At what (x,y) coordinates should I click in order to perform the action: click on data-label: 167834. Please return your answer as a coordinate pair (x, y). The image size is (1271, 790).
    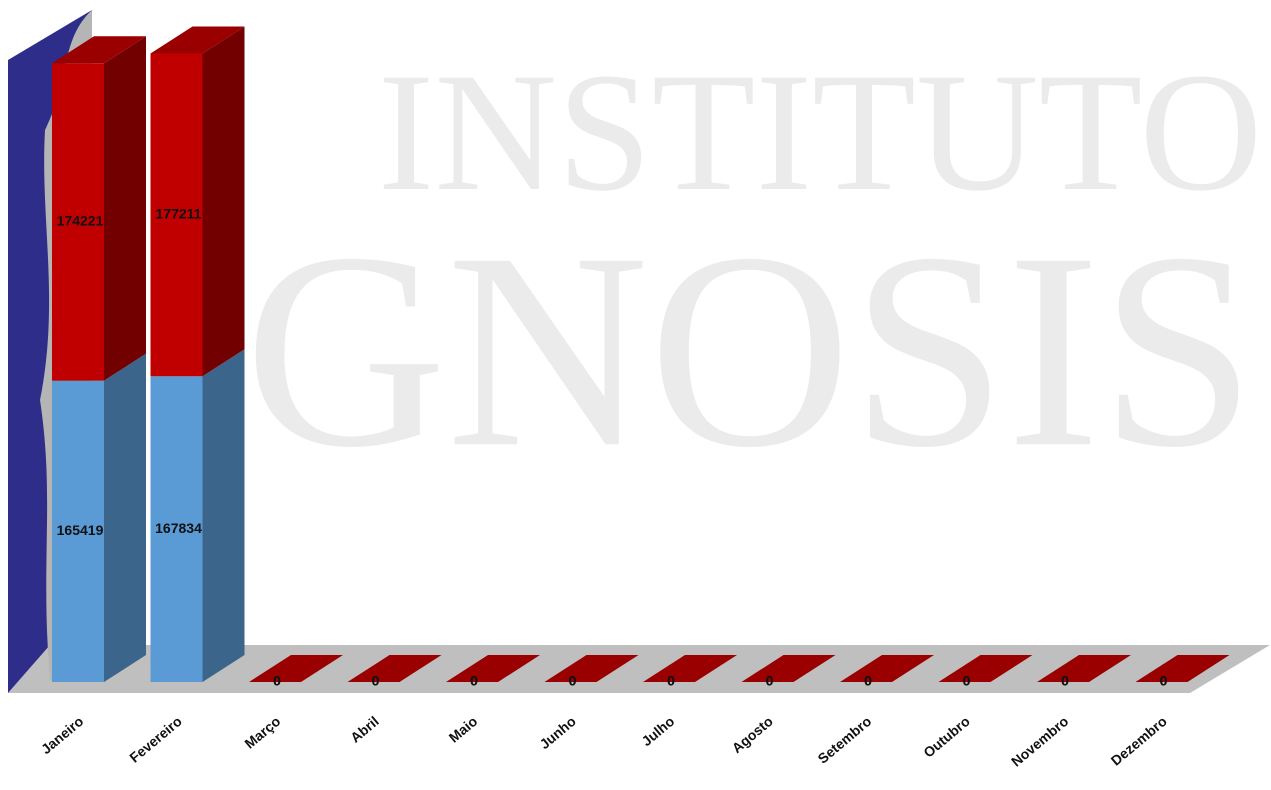
    Looking at the image, I should click on (178, 528).